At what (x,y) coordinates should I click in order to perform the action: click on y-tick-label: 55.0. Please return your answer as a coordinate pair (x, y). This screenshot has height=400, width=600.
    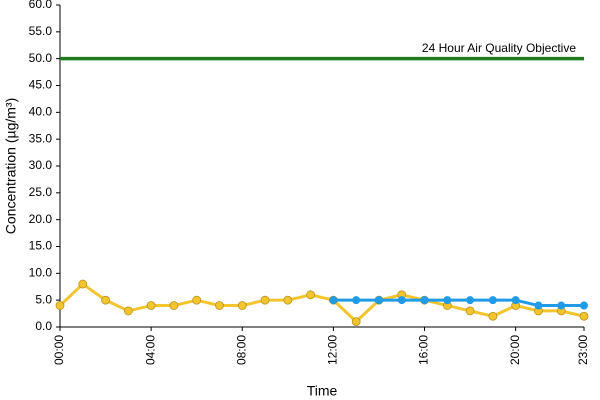
    Looking at the image, I should click on (41, 31).